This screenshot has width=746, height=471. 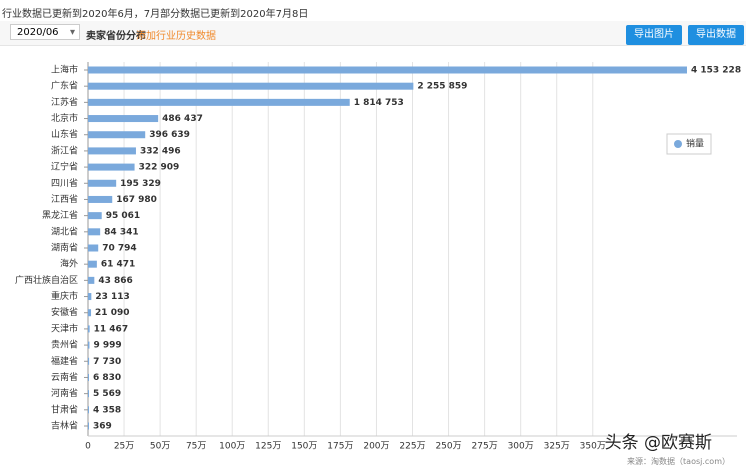 I want to click on add-history-link: 添加行业历史数据, so click(x=176, y=36).